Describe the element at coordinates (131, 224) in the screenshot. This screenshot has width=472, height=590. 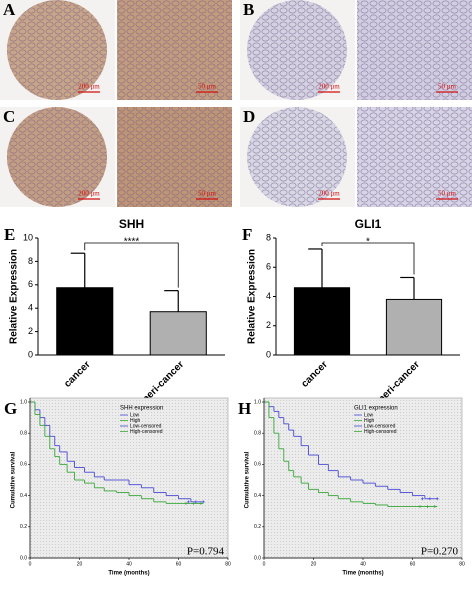
I see `chart-title: SHH` at that location.